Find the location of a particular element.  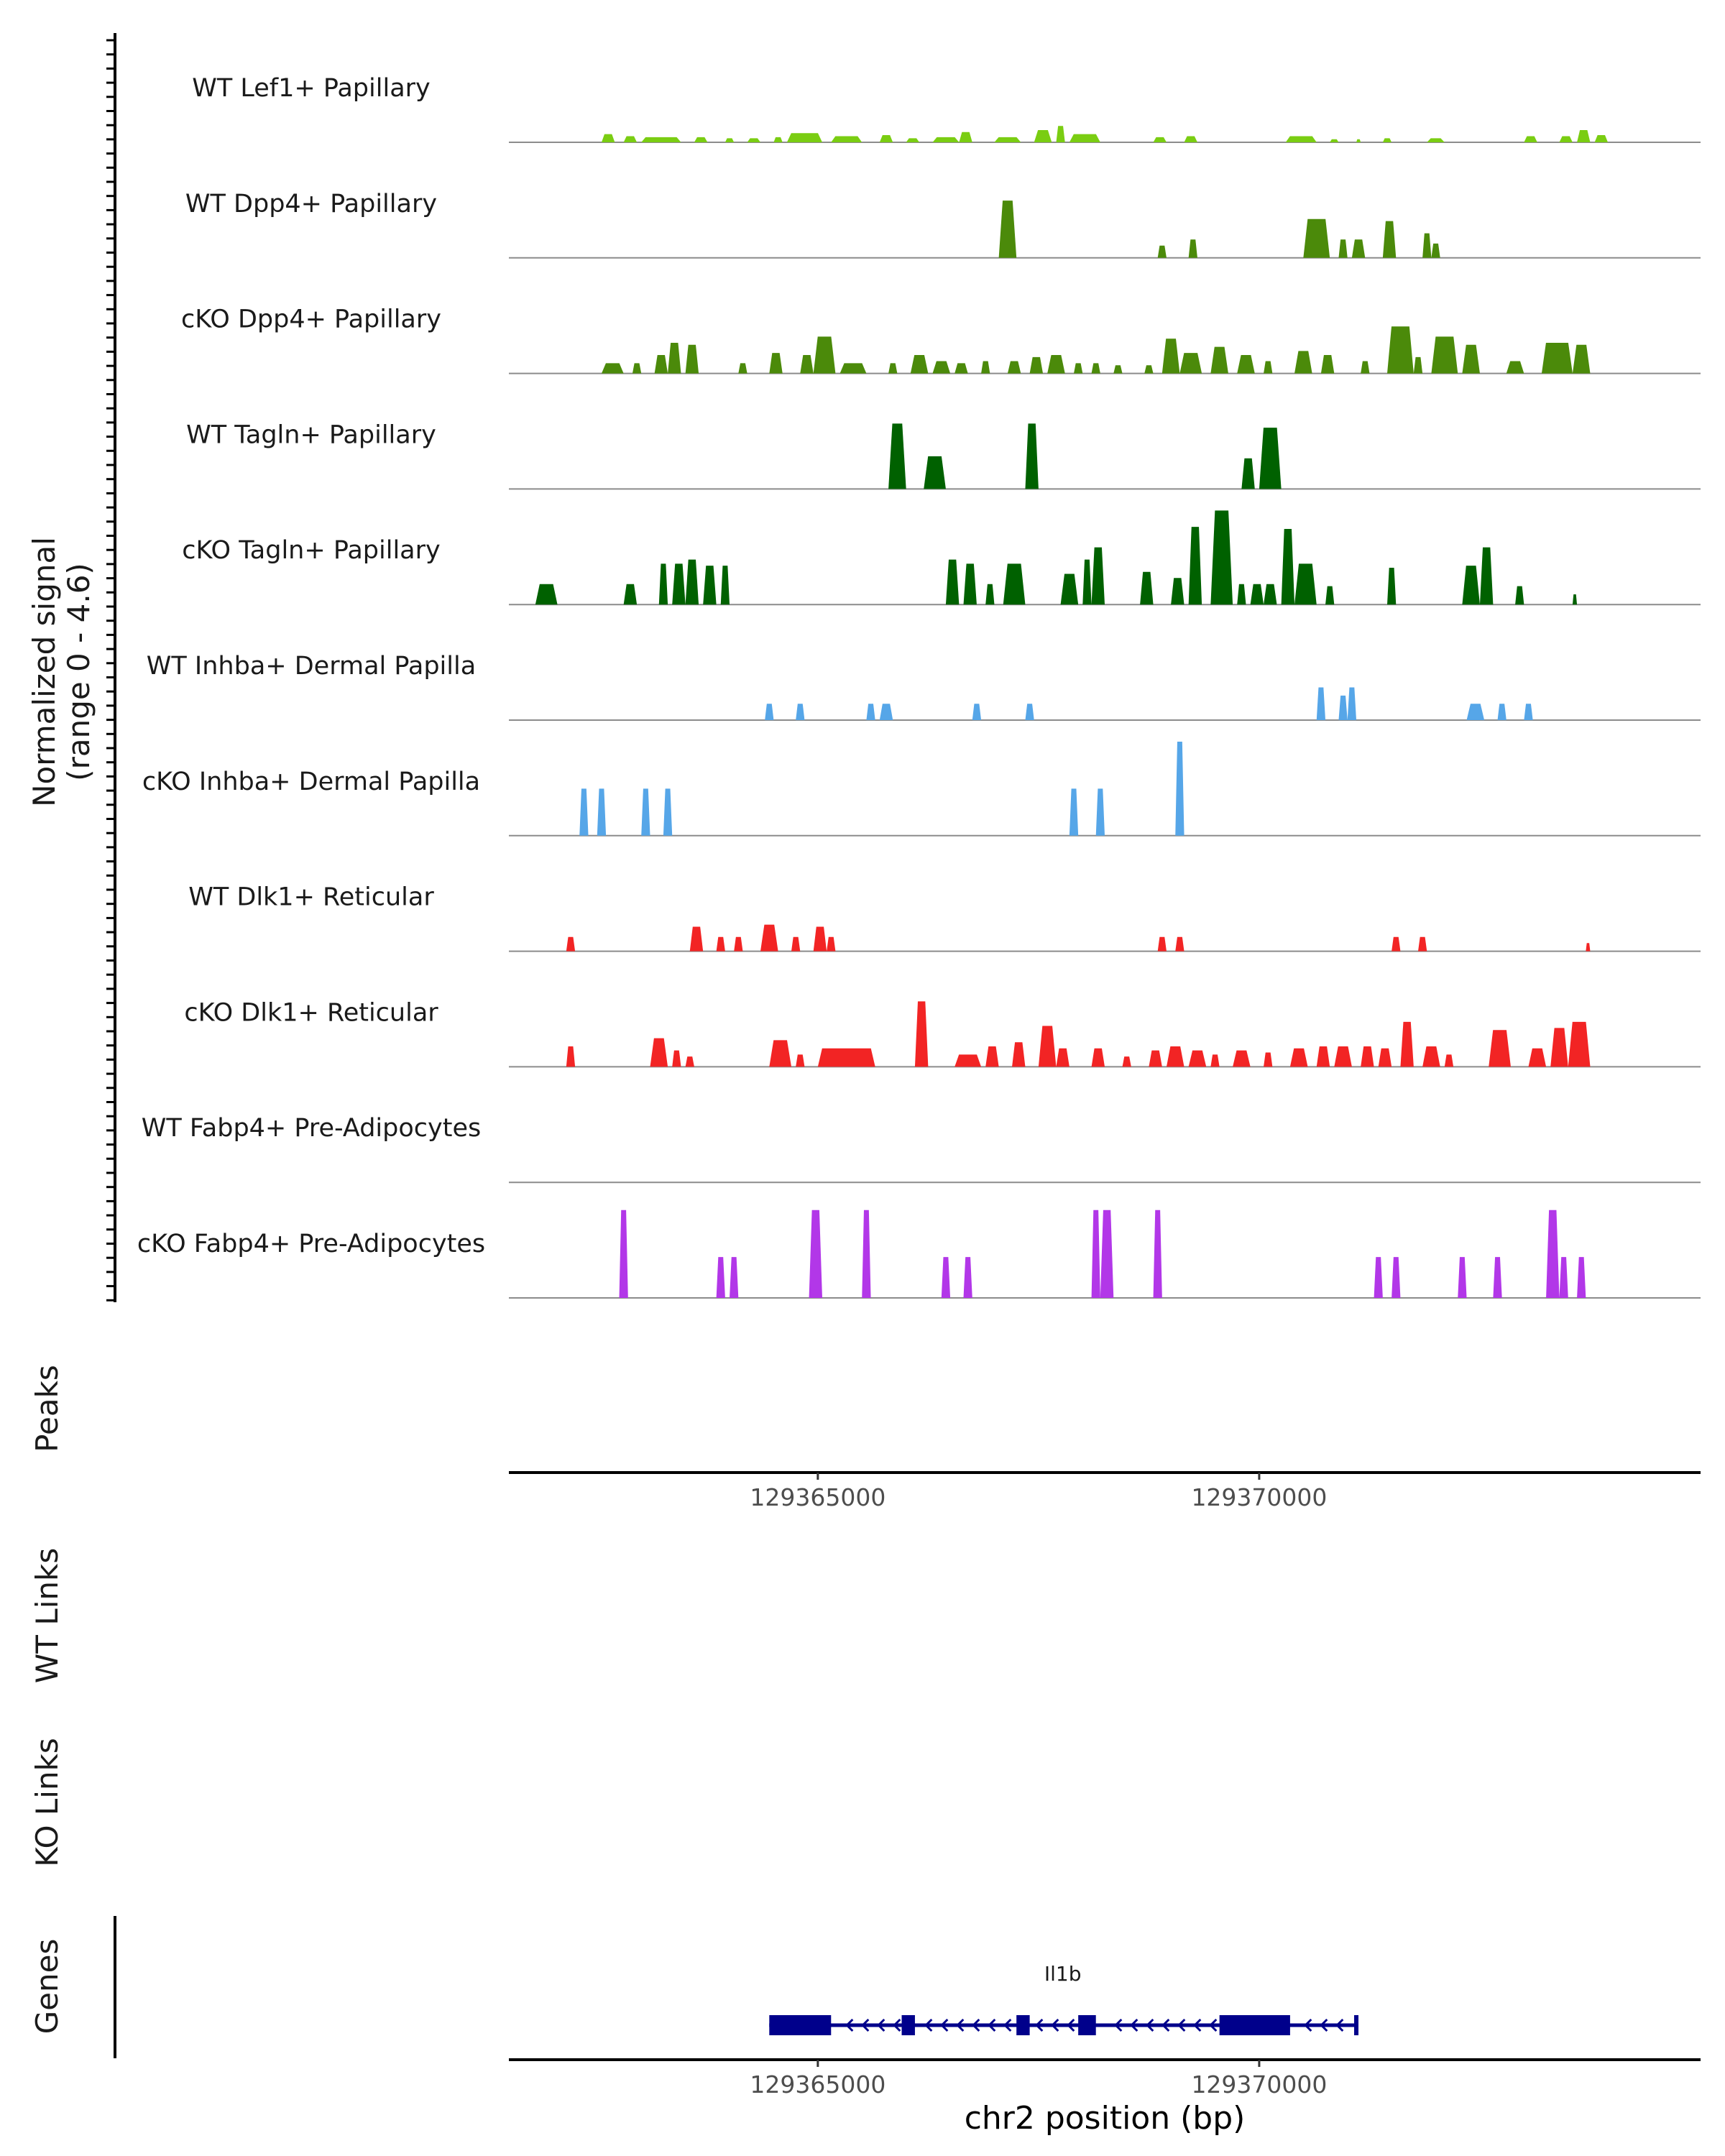

coverage-x-ticks: 129365000 129370000 is located at coordinates (1038, 1492).